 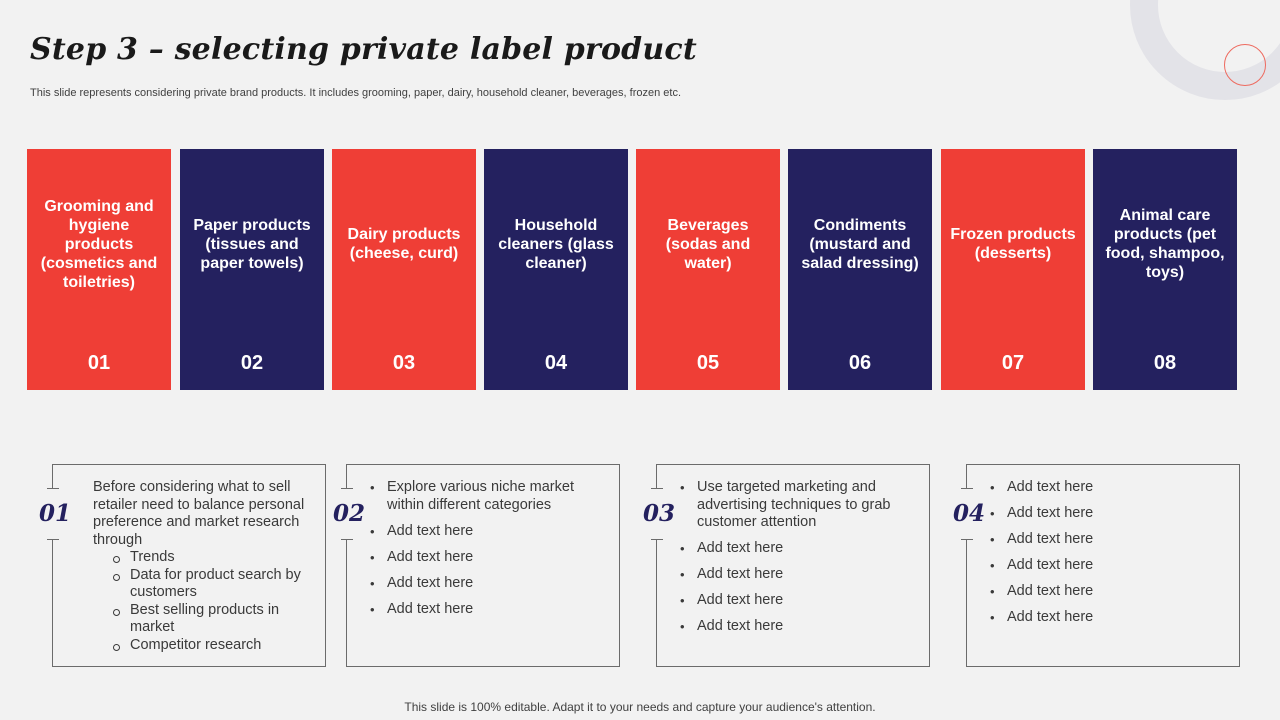 What do you see at coordinates (860, 244) in the screenshot?
I see `category-label: Condiments (mustard and salad dressing)` at bounding box center [860, 244].